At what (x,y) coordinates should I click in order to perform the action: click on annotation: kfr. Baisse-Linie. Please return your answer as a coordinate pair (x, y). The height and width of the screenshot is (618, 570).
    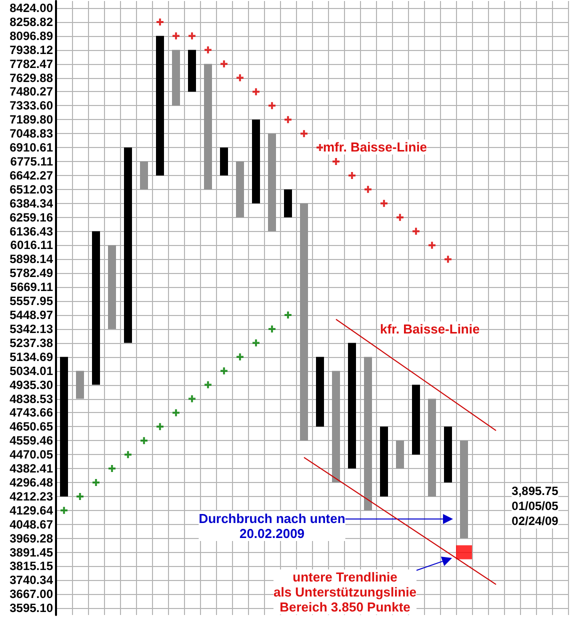
    Looking at the image, I should click on (430, 329).